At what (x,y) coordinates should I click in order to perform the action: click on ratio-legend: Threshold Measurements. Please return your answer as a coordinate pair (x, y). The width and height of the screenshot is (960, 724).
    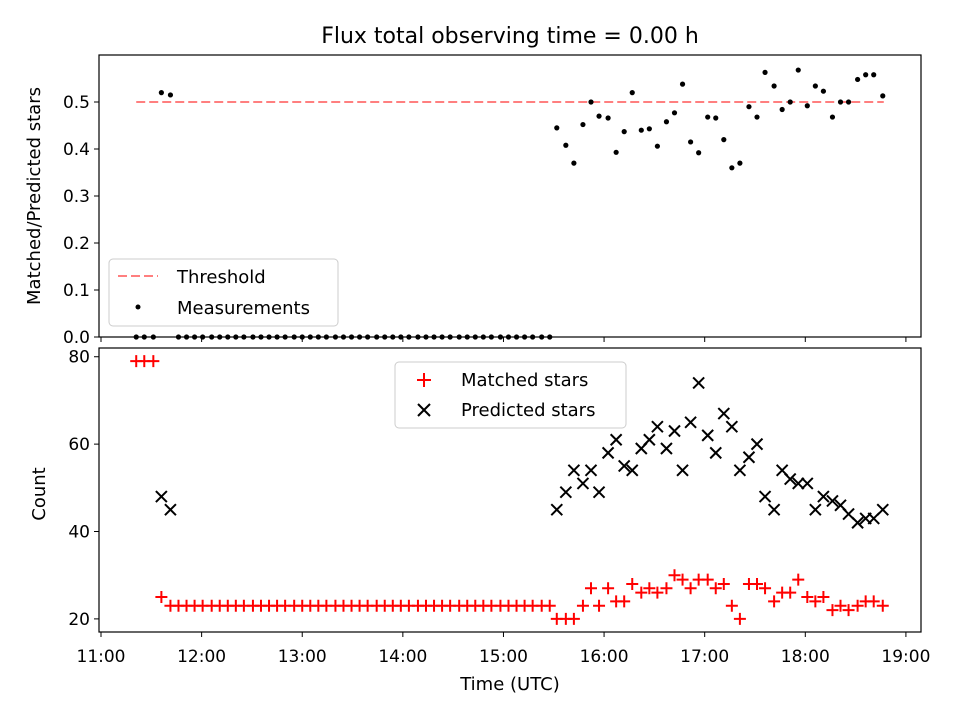
    Looking at the image, I should click on (223, 292).